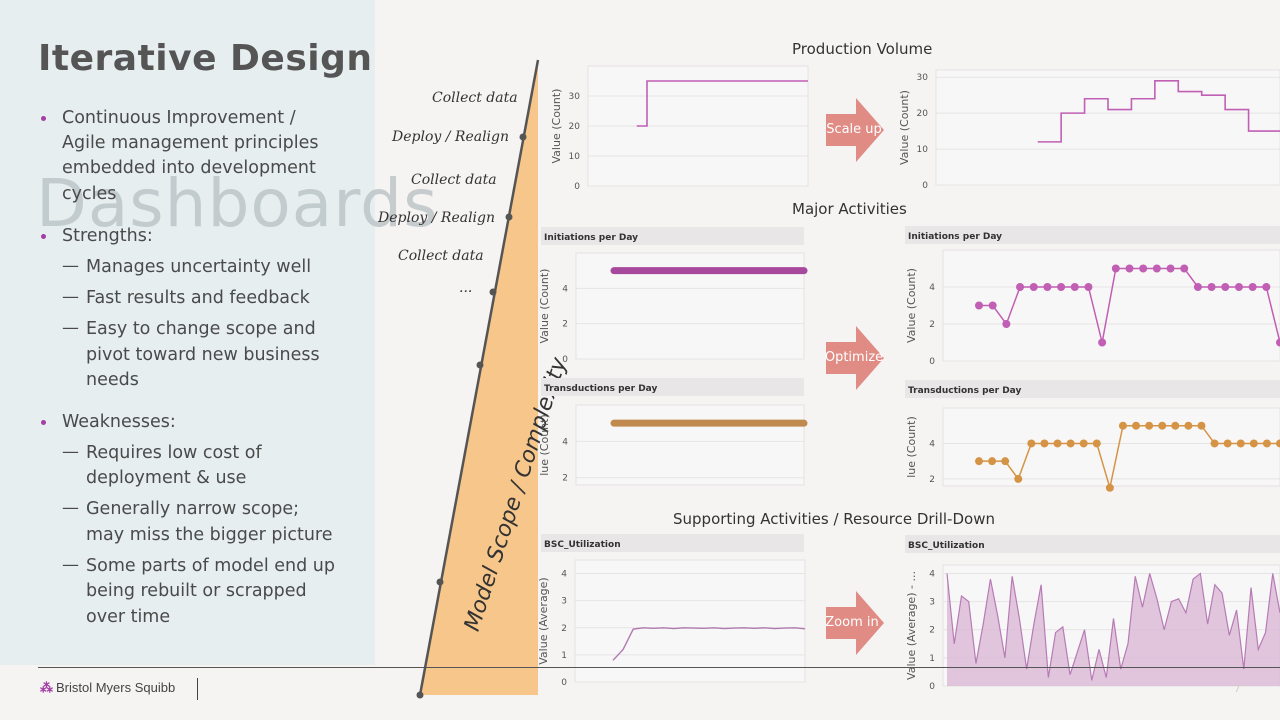 The image size is (1280, 720). Describe the element at coordinates (441, 256) in the screenshot. I see `step-collect-data-3: Collect data` at that location.